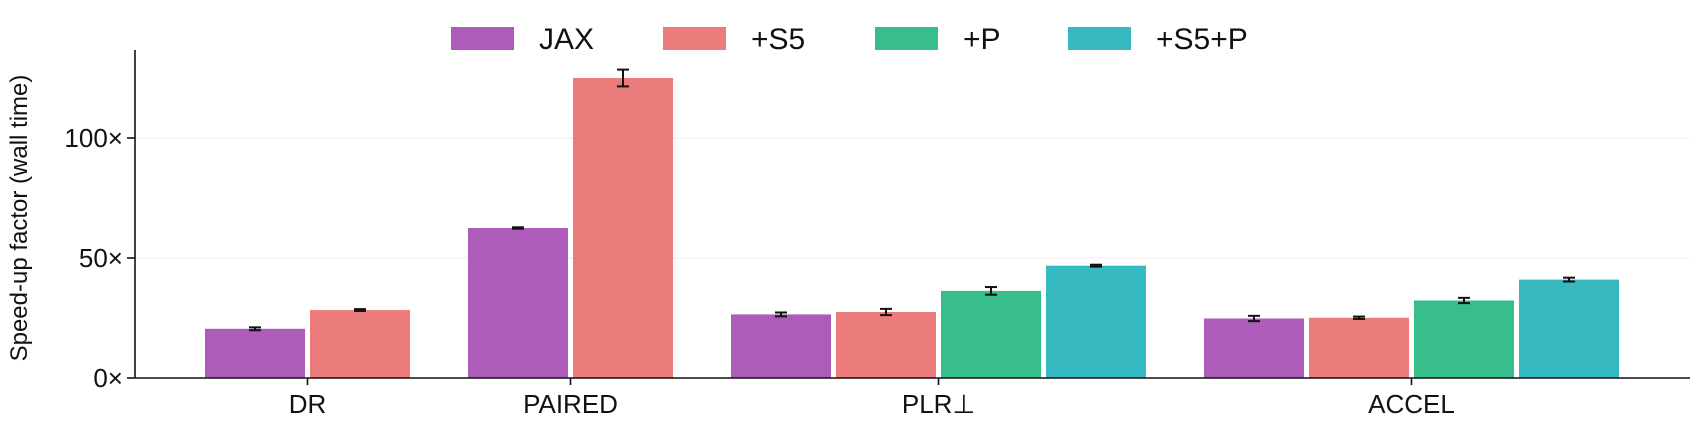 The image size is (1700, 432). Describe the element at coordinates (1411, 404) in the screenshot. I see `x-tick-label: ACCEL` at that location.